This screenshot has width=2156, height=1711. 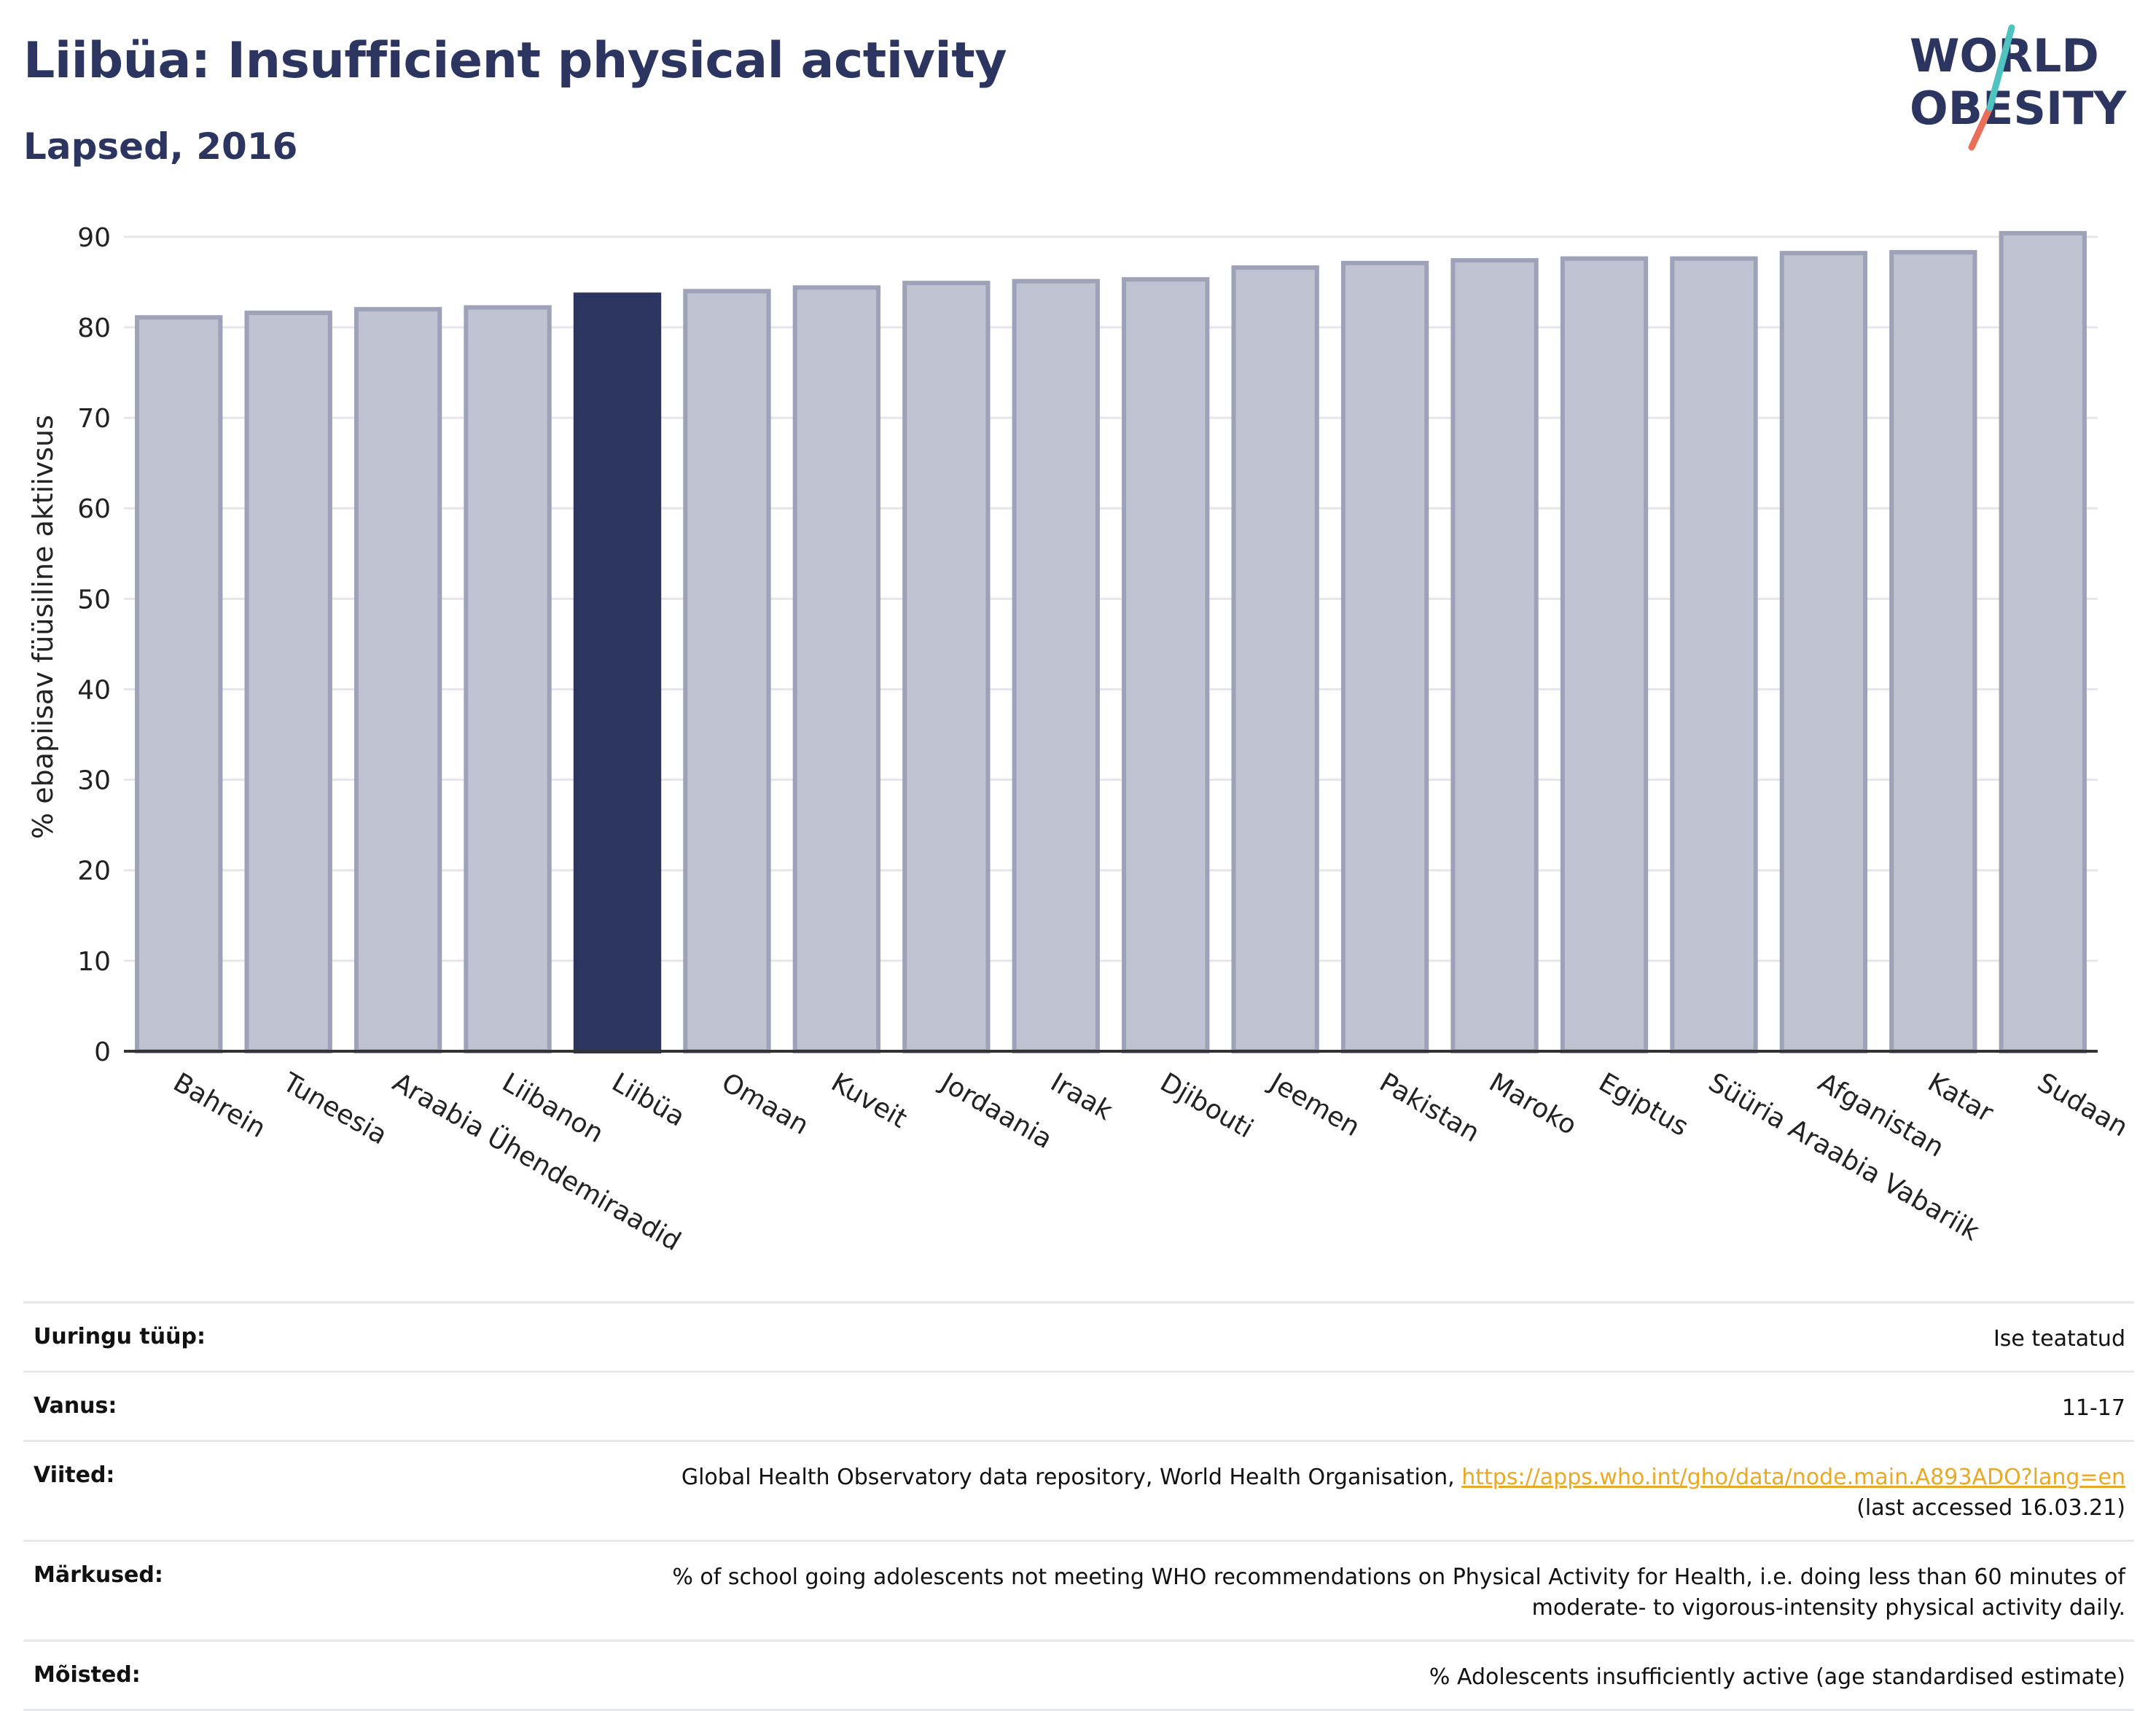 What do you see at coordinates (94, 781) in the screenshot?
I see `y-tick-label: 30` at bounding box center [94, 781].